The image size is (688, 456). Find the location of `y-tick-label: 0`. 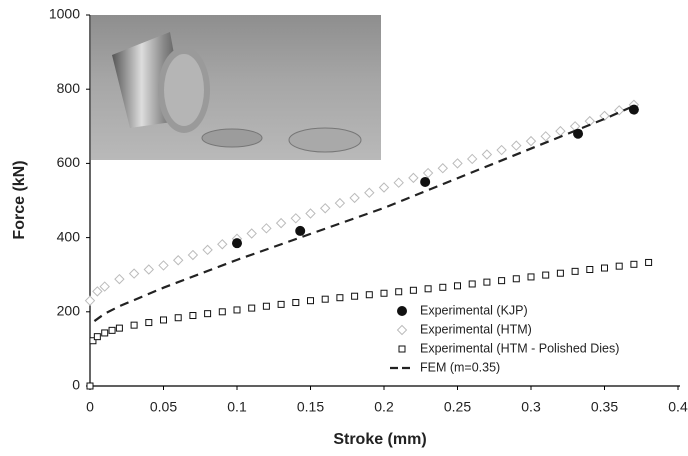

y-tick-label: 0 is located at coordinates (76, 385).